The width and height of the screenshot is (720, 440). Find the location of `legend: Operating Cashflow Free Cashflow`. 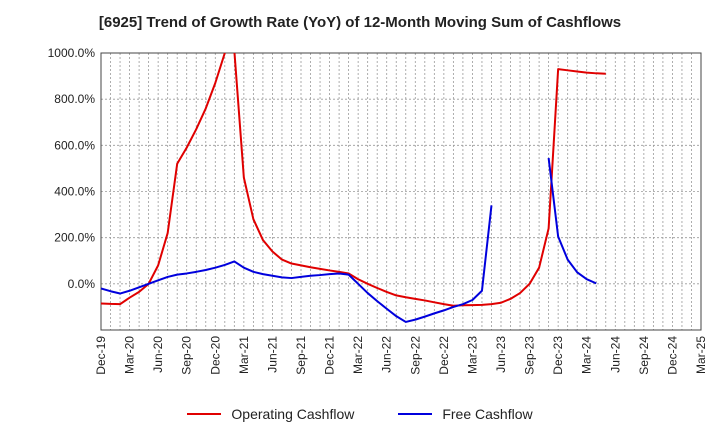

legend: Operating Cashflow Free Cashflow is located at coordinates (360, 414).